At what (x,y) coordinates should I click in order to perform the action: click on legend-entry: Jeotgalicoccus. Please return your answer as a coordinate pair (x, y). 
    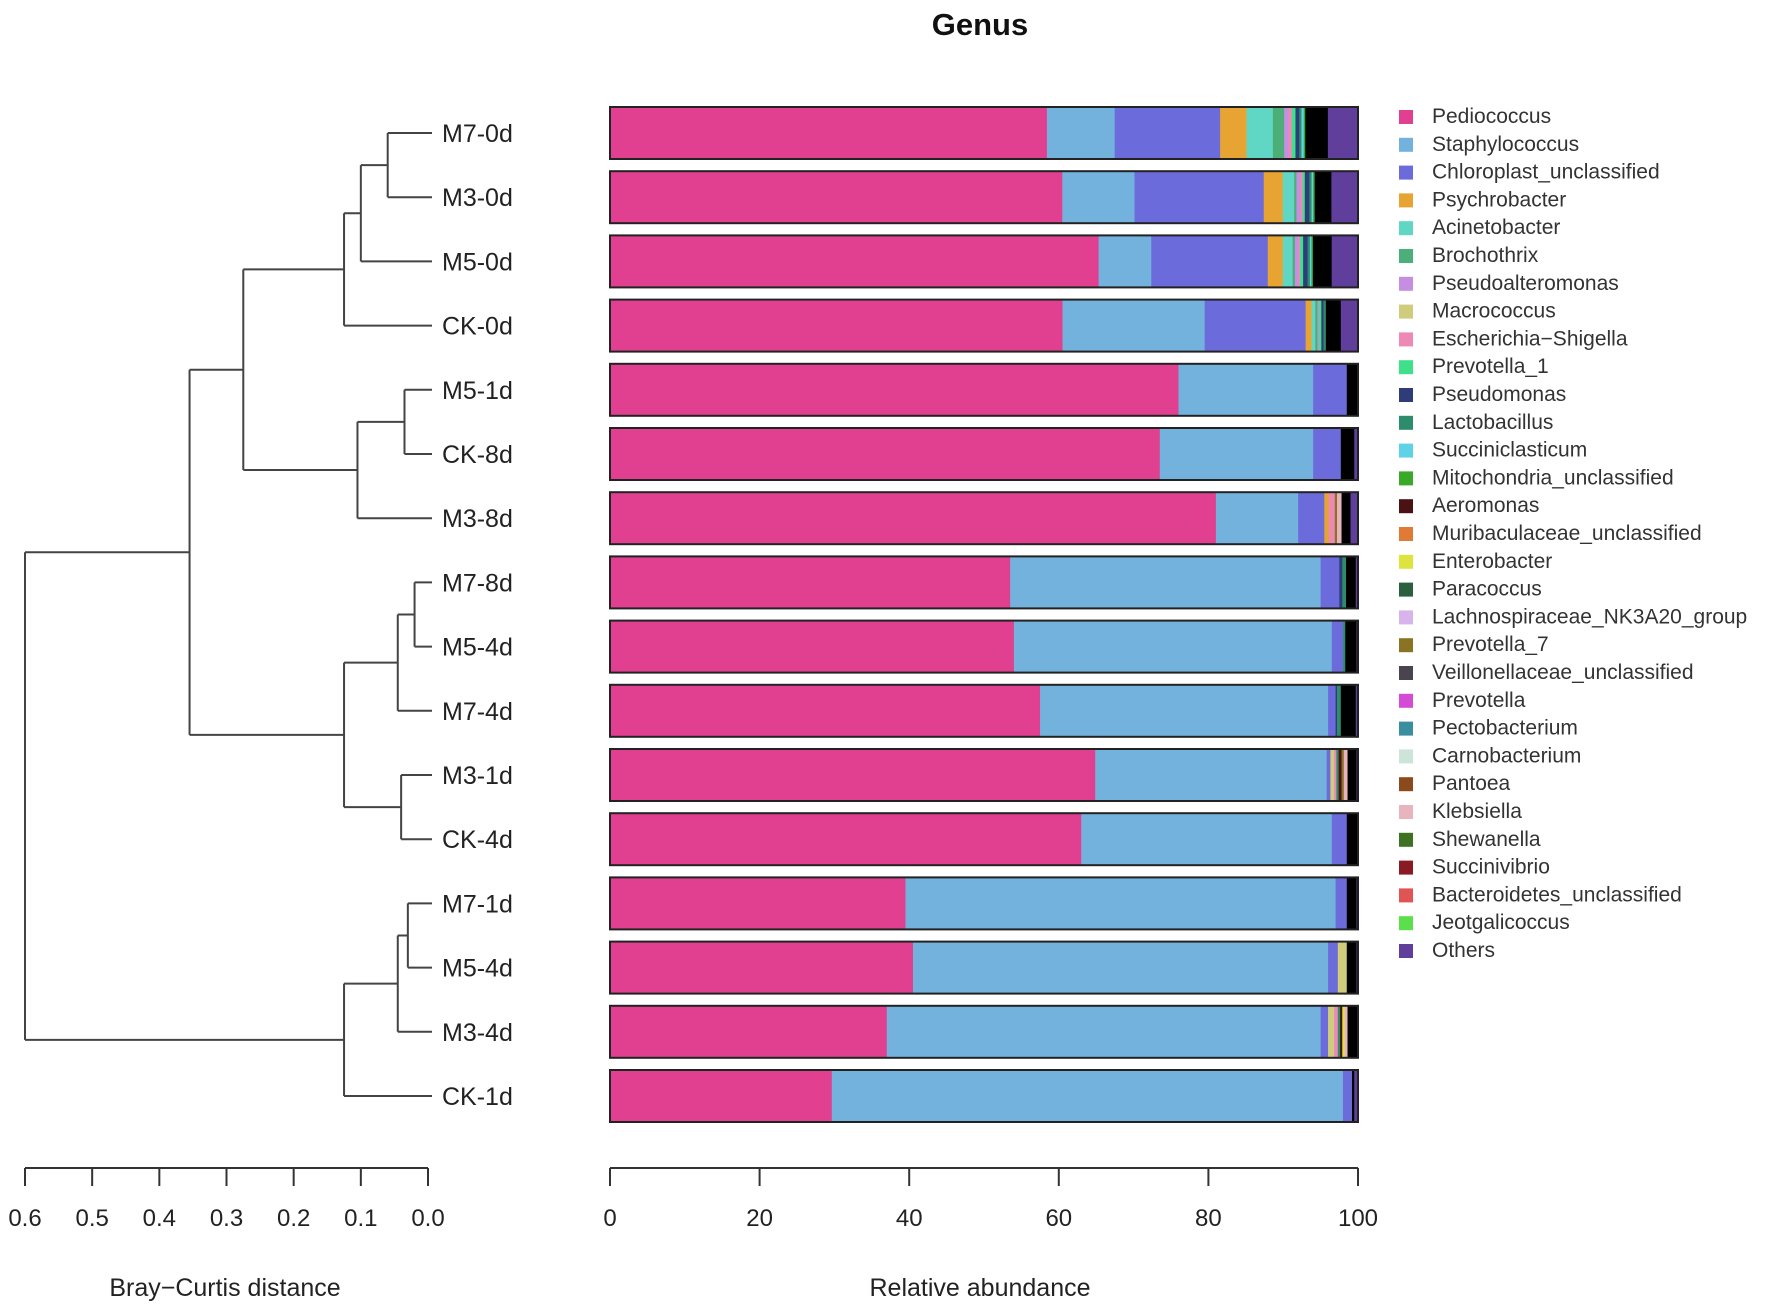
    Looking at the image, I should click on (1484, 922).